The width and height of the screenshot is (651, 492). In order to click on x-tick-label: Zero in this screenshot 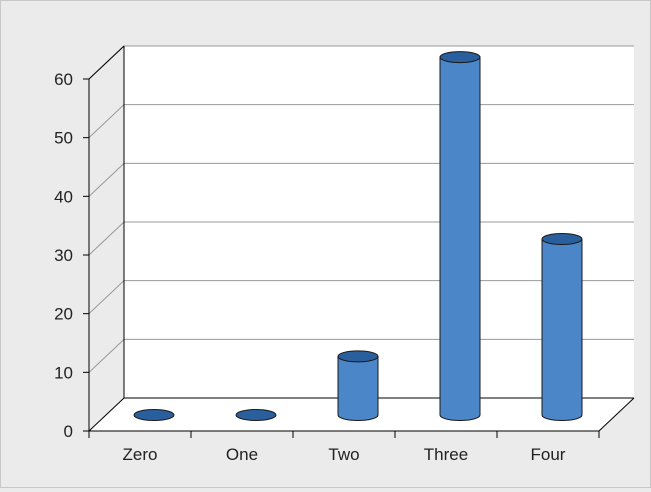, I will do `click(140, 454)`.